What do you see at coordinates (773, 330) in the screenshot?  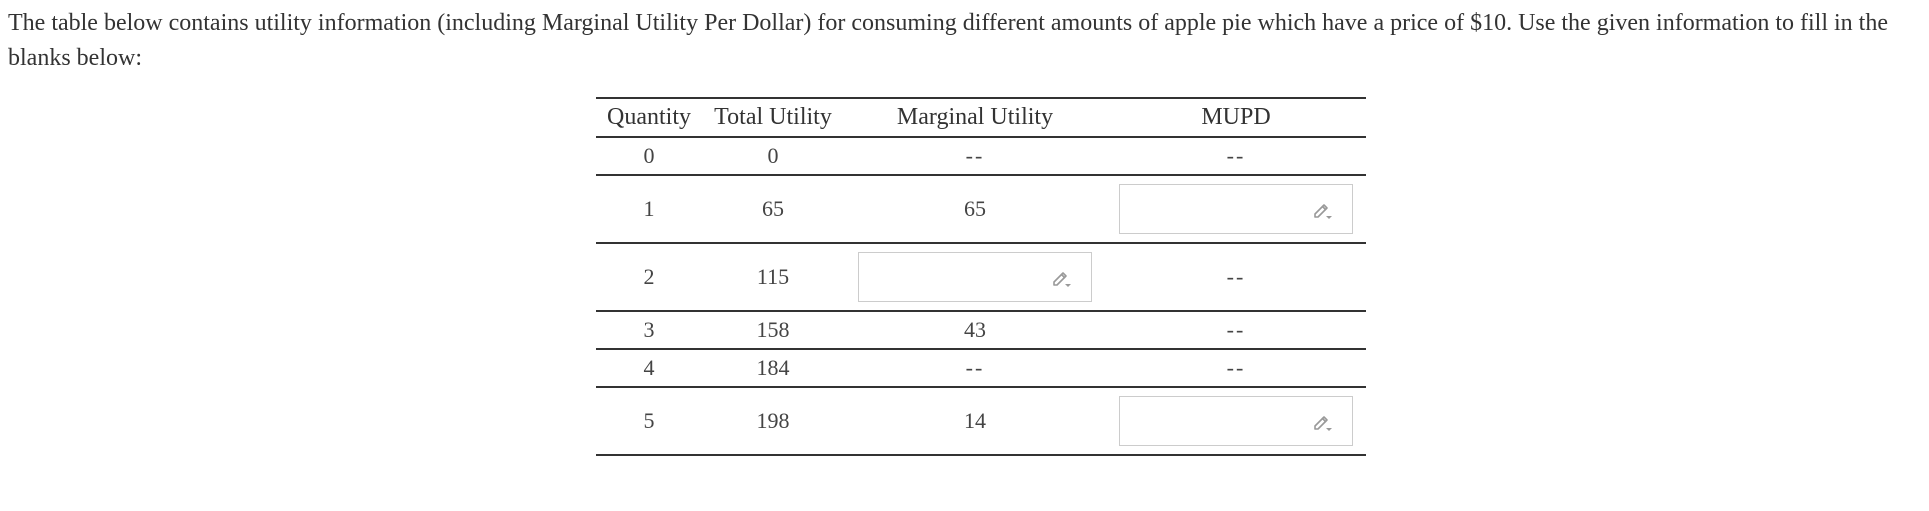 I see `cell-total-utility: 158` at bounding box center [773, 330].